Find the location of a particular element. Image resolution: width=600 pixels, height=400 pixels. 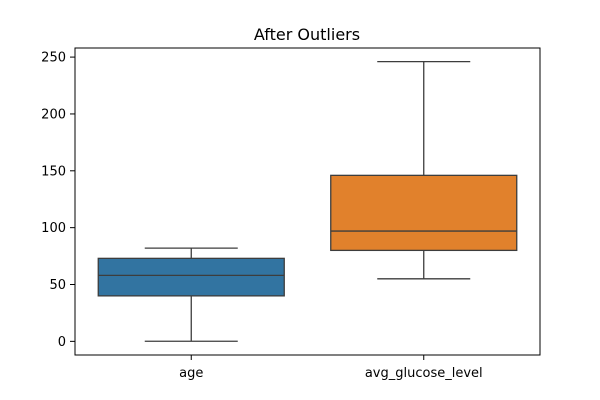

y-tick-label: 0 is located at coordinates (62, 342).